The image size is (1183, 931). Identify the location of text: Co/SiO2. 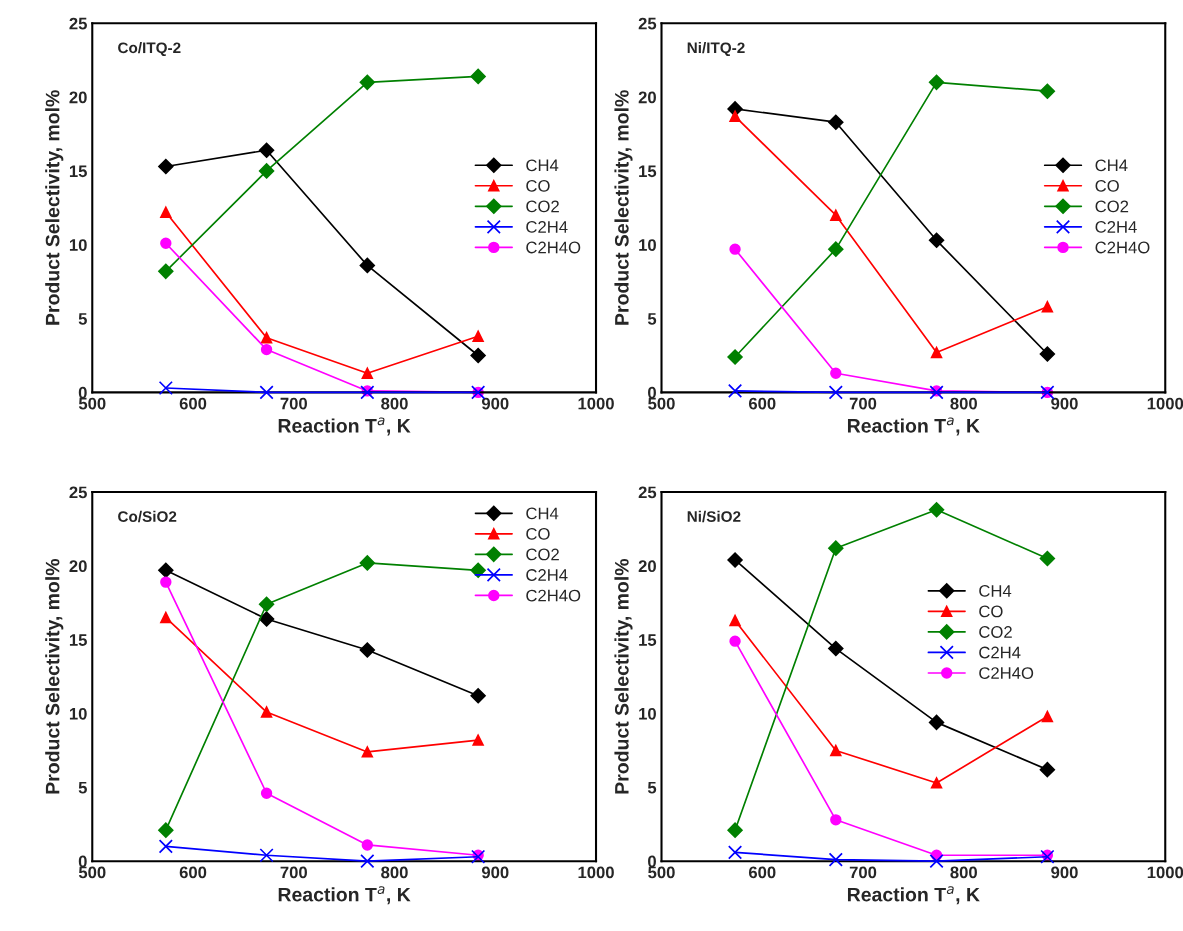
(147, 516).